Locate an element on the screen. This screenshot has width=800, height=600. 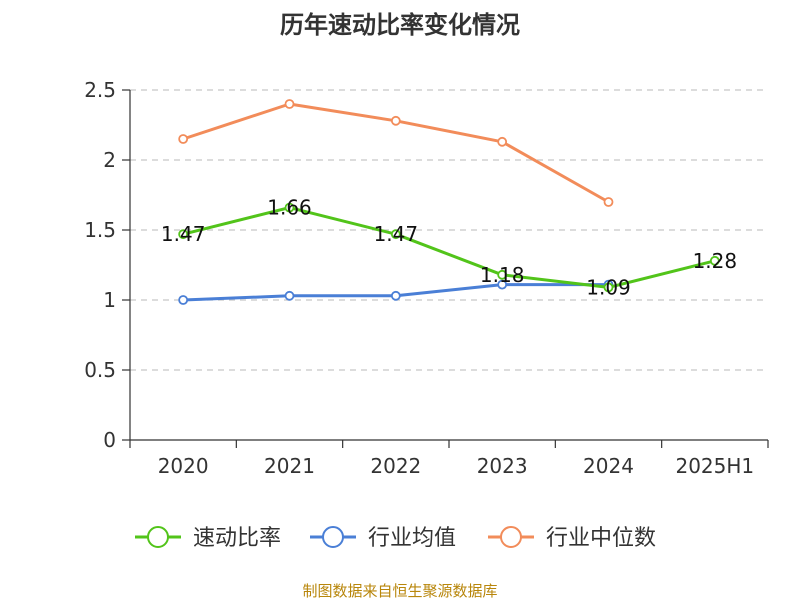
data-label-1: 1.66 is located at coordinates (289, 208).